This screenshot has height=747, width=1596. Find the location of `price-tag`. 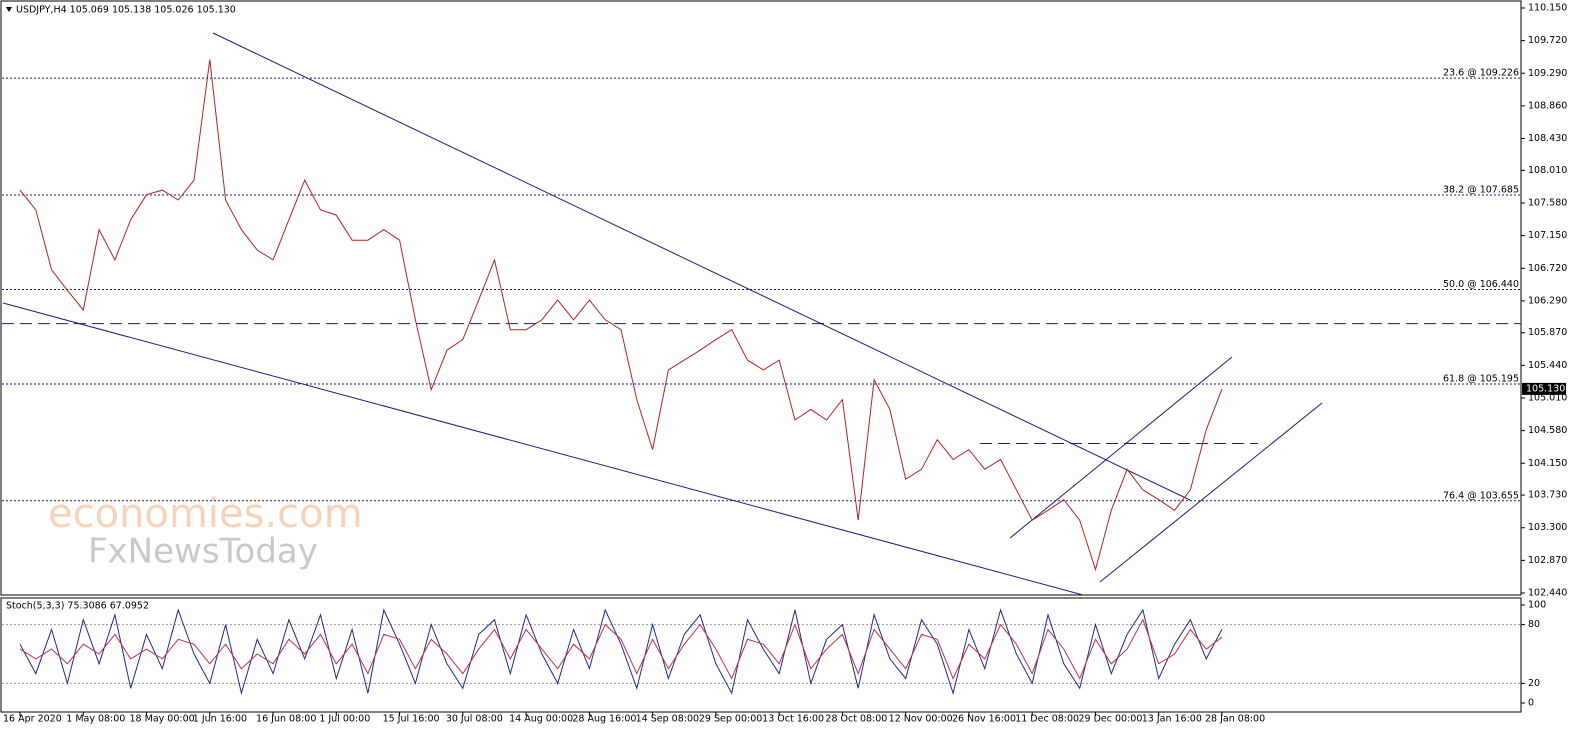

price-tag is located at coordinates (1544, 388).